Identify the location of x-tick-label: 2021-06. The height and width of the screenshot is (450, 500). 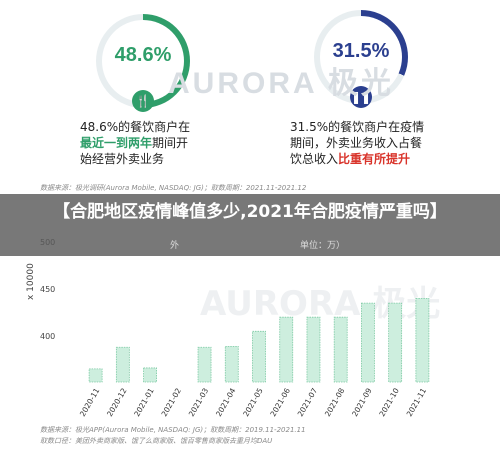
(280, 402).